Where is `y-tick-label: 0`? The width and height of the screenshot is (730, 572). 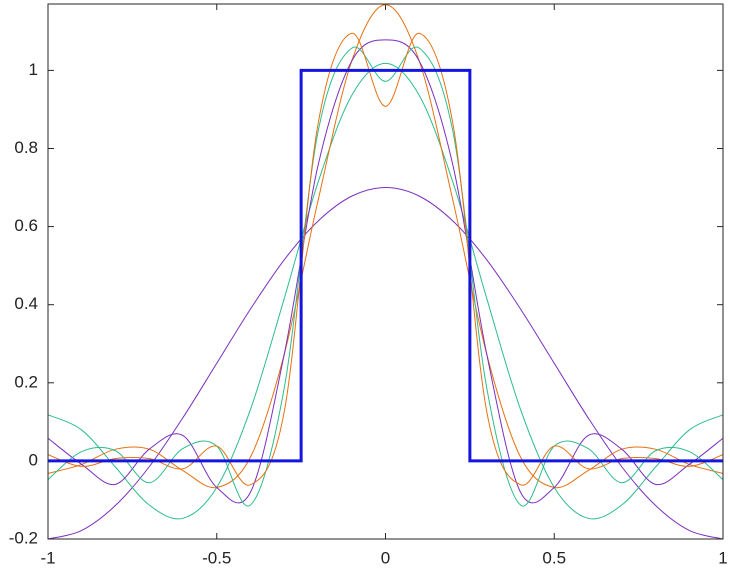 y-tick-label: 0 is located at coordinates (33, 459).